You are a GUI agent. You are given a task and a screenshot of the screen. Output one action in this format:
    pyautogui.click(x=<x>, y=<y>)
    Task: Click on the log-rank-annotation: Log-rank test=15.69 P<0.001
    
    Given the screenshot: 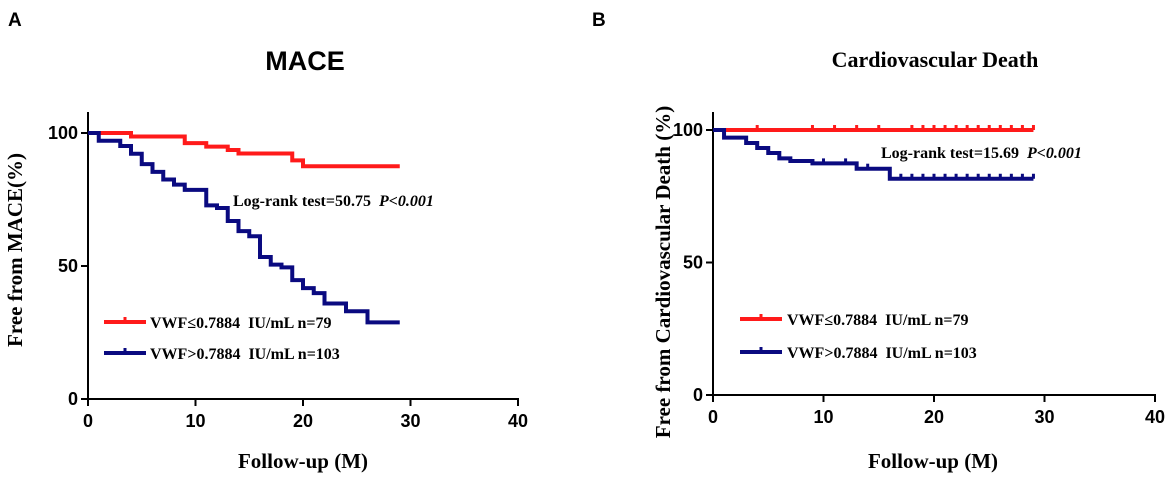 What is the action you would take?
    pyautogui.click(x=981, y=153)
    